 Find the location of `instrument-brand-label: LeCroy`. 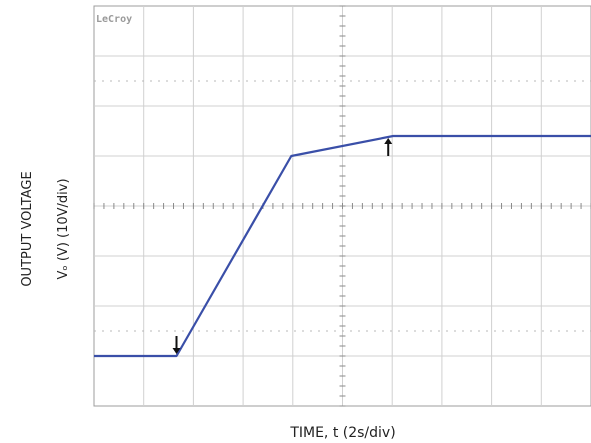

instrument-brand-label: LeCroy is located at coordinates (114, 19).